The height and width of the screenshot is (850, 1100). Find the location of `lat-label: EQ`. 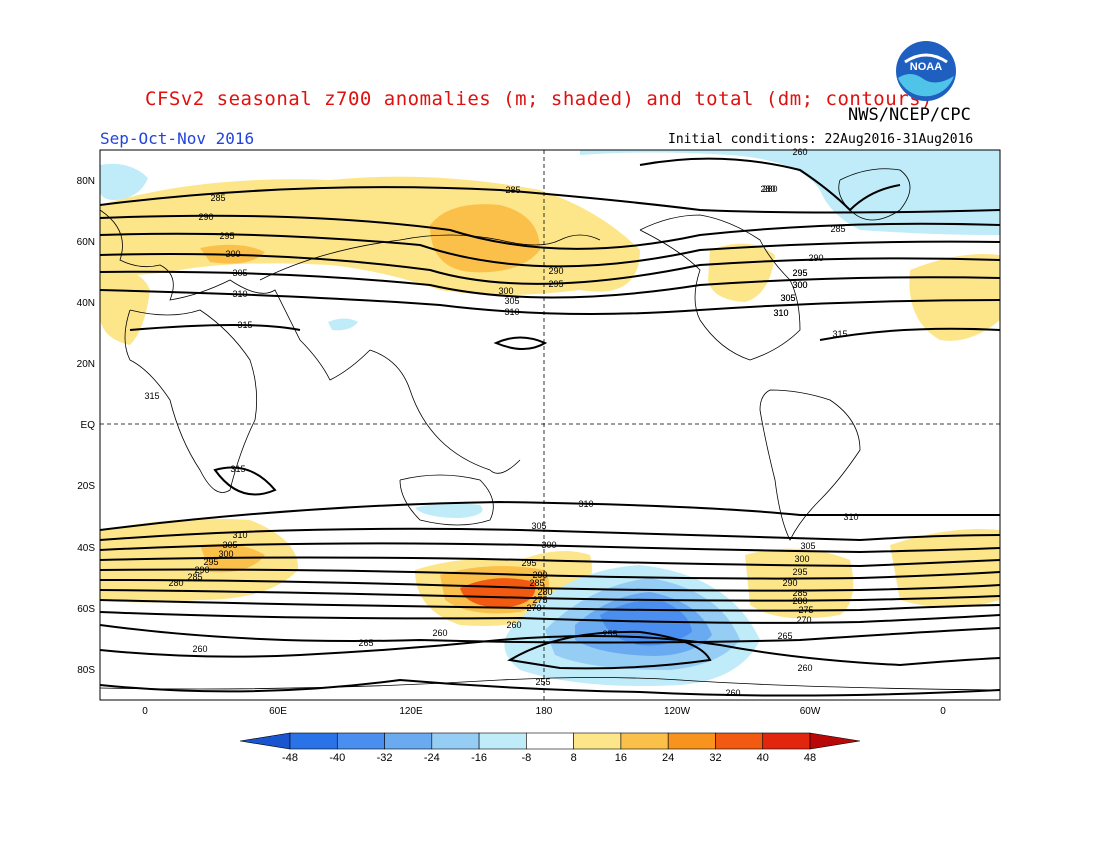

lat-label: EQ is located at coordinates (88, 425).